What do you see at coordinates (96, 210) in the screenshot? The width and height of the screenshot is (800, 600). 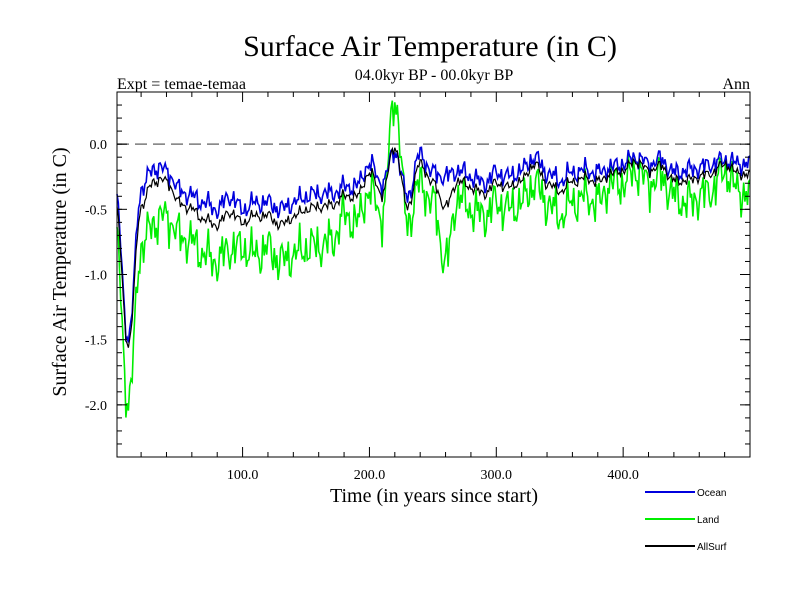 I see `y-tick-label: -0.5` at bounding box center [96, 210].